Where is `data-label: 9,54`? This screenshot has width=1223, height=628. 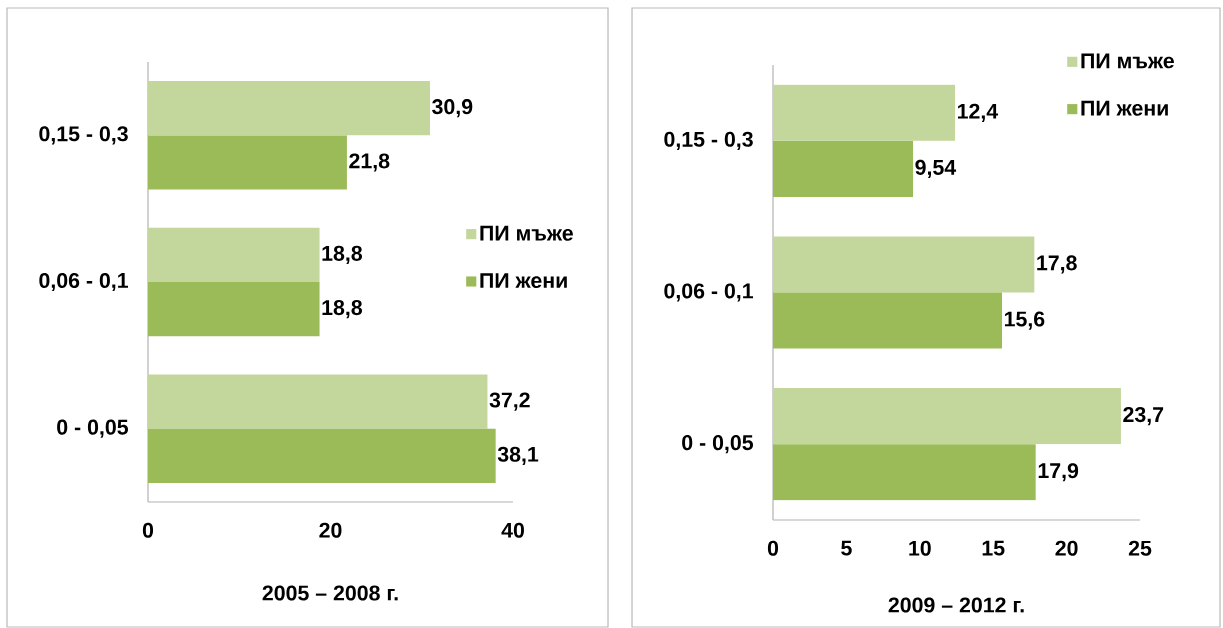 data-label: 9,54 is located at coordinates (936, 168).